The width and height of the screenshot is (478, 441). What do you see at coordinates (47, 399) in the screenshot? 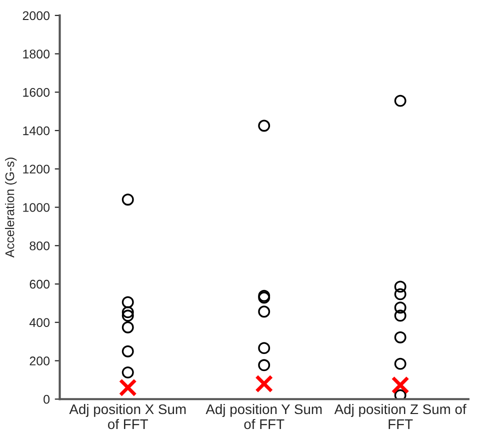
I see `y-tick-label: 0` at bounding box center [47, 399].